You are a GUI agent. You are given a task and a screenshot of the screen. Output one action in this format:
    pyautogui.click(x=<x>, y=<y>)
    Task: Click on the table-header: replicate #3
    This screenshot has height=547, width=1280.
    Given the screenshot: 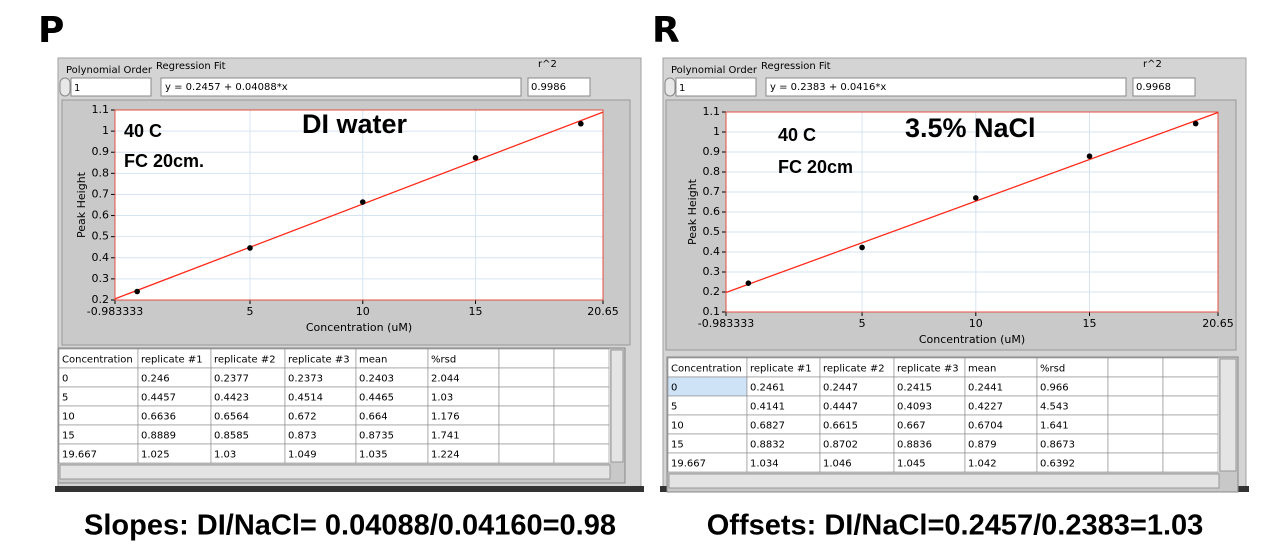 What is the action you would take?
    pyautogui.click(x=319, y=360)
    